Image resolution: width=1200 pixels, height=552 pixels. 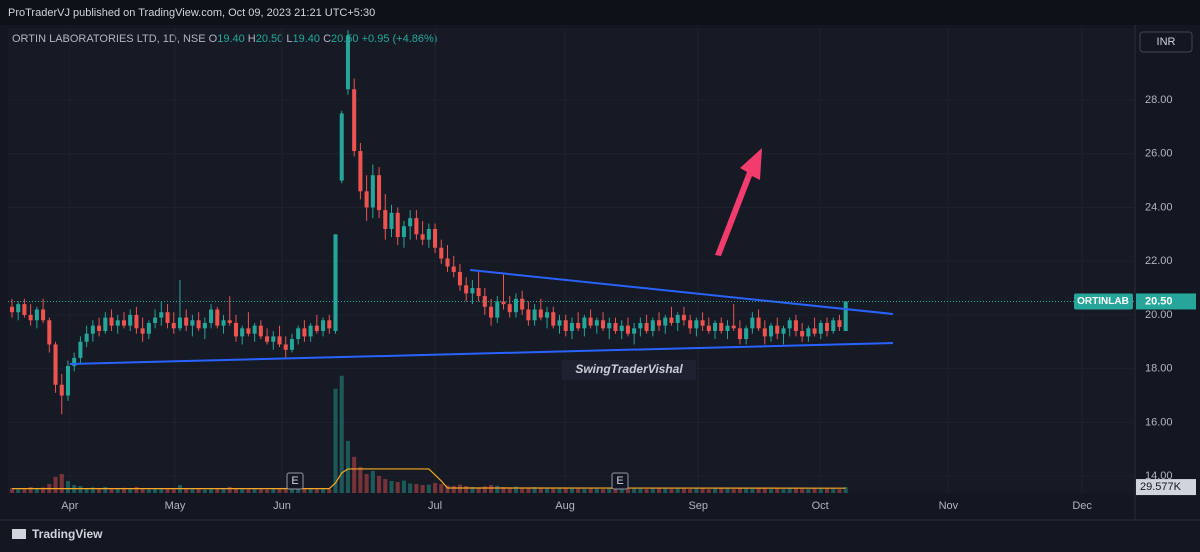 What do you see at coordinates (252, 39) in the screenshot?
I see `ohlc-key: H` at bounding box center [252, 39].